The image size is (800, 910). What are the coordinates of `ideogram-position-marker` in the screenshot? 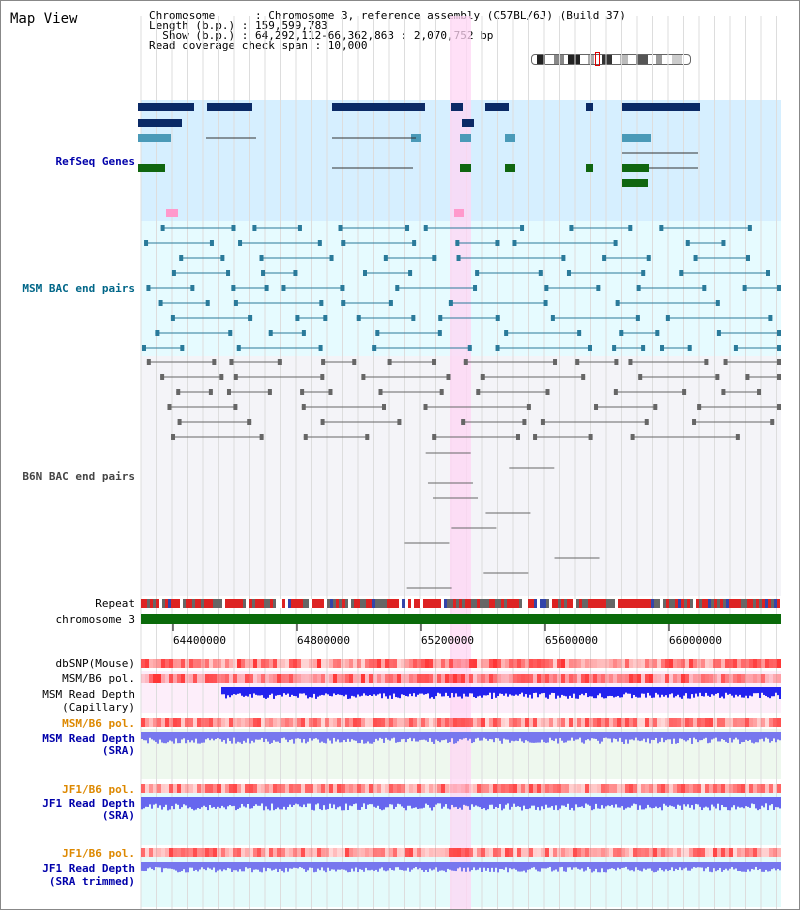 It's located at (597, 59).